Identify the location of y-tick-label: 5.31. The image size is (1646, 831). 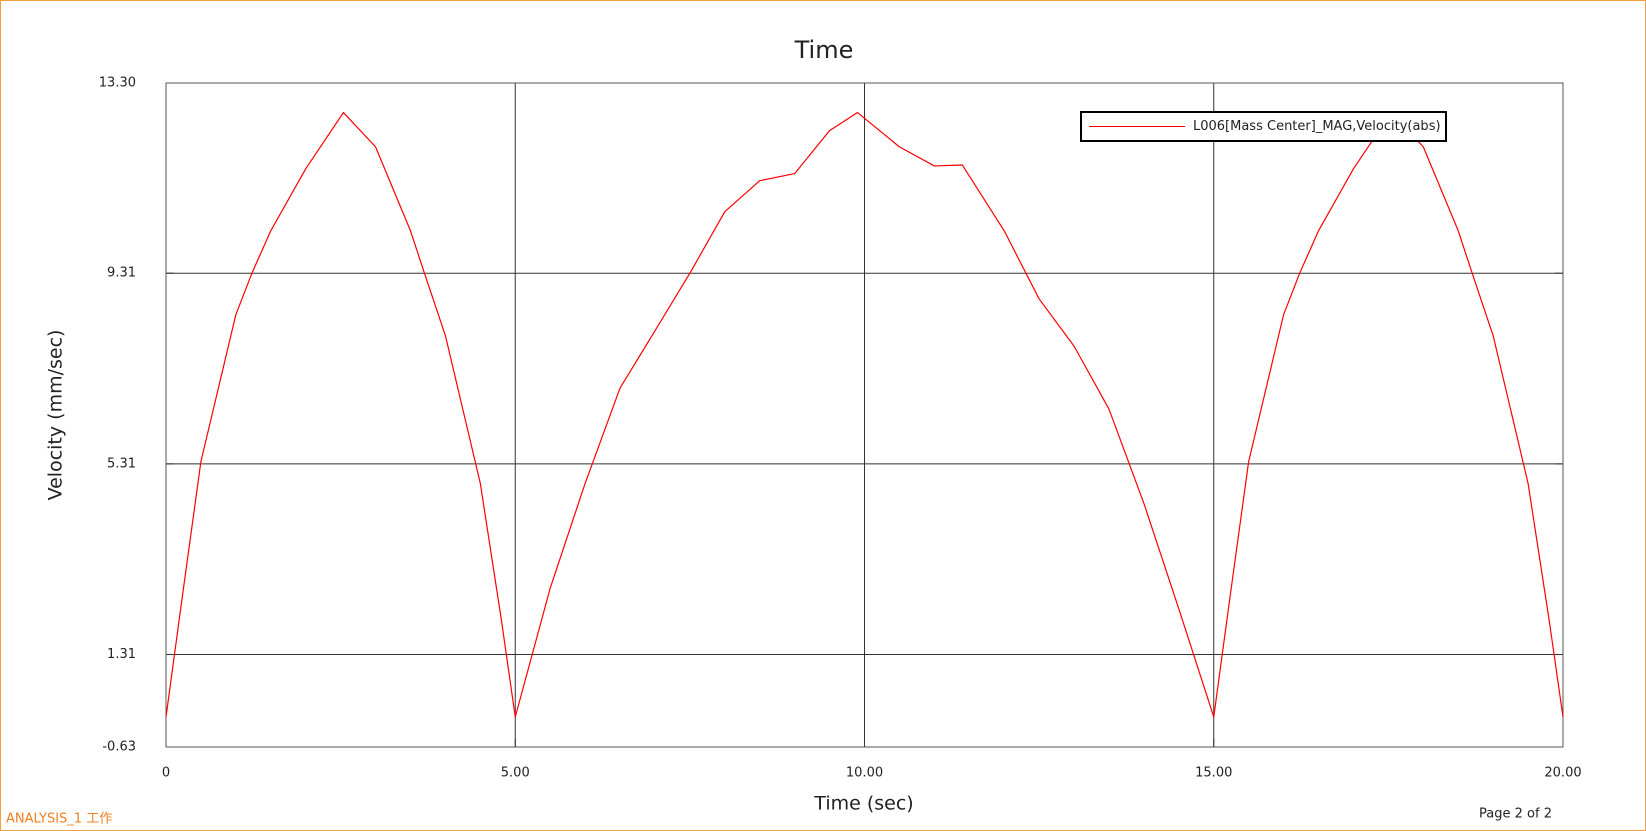
(121, 463).